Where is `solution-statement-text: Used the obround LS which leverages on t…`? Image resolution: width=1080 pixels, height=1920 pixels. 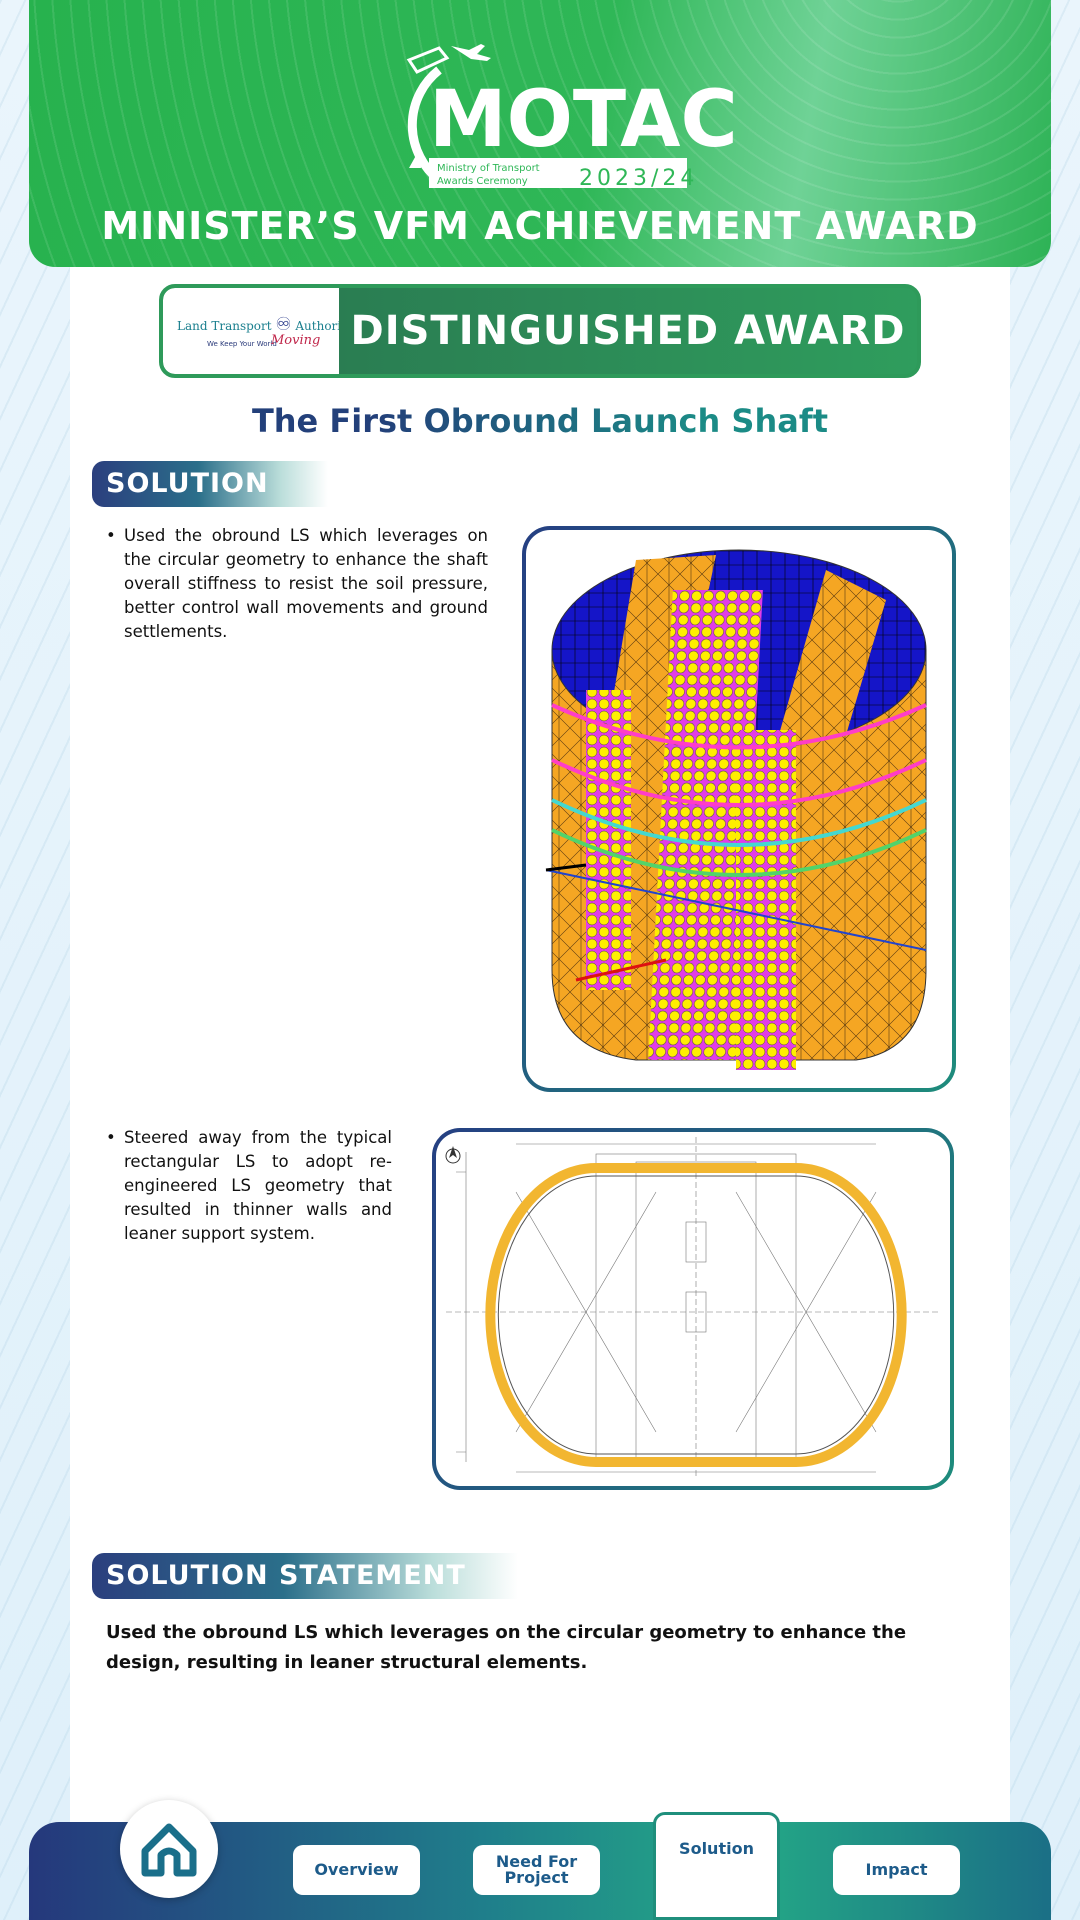 solution-statement-text: Used the obround LS which leverages on t… is located at coordinates (506, 1647).